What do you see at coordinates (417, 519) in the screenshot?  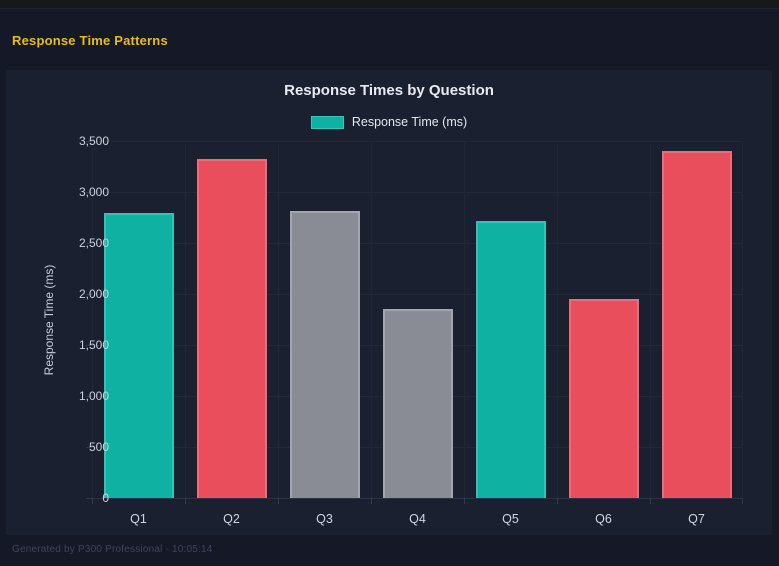 I see `x-tick-label-q4: Q4` at bounding box center [417, 519].